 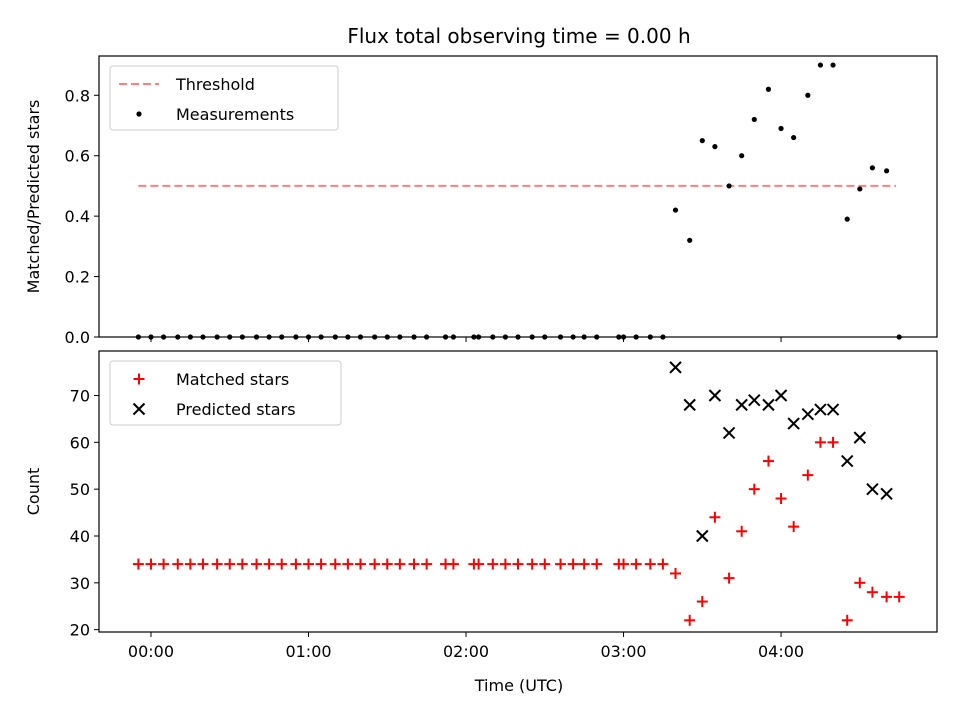 What do you see at coordinates (308, 651) in the screenshot?
I see `x-tick-label-1: 01:00` at bounding box center [308, 651].